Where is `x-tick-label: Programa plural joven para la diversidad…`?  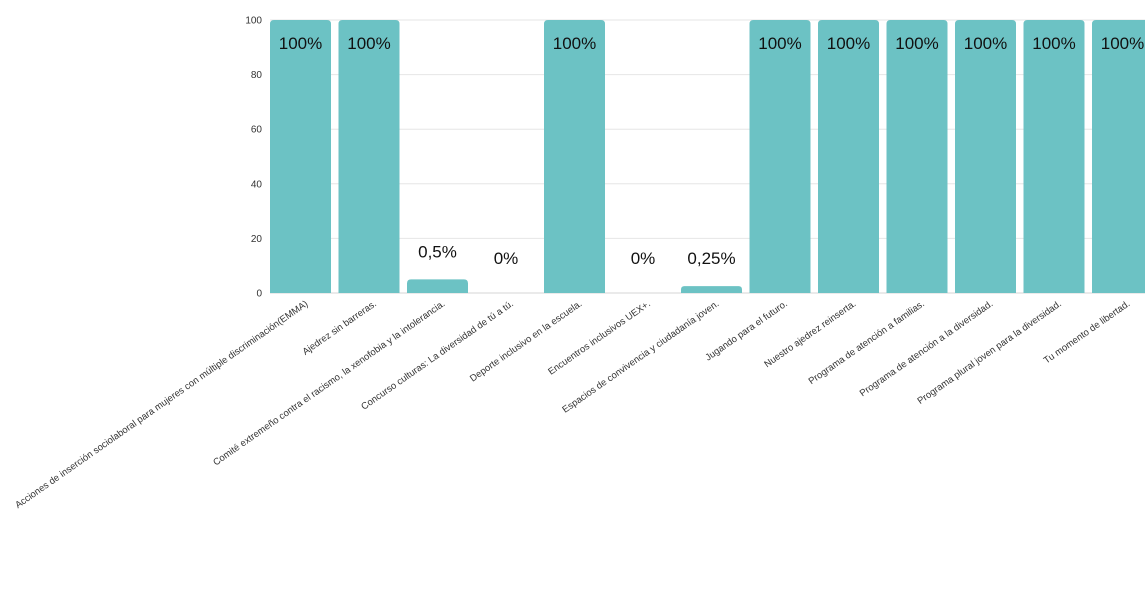
x-tick-label: Programa plural joven para la diversidad… is located at coordinates (990, 352).